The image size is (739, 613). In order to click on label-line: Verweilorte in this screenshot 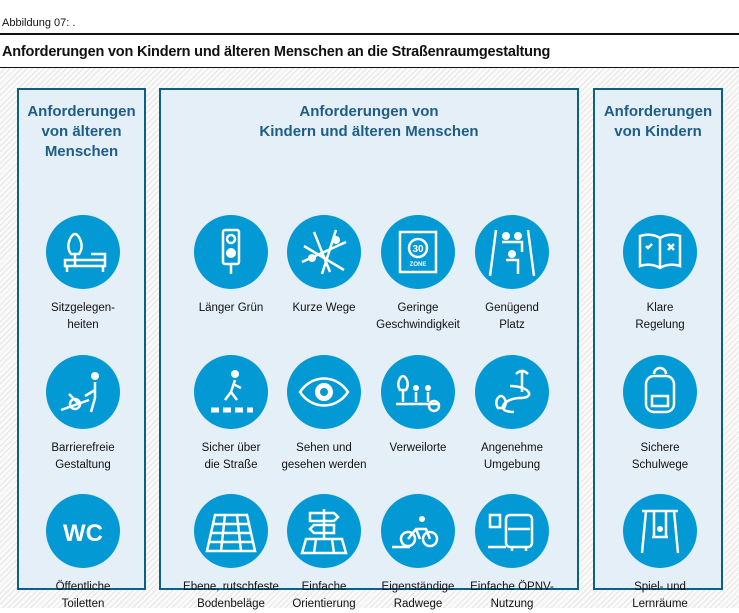, I will do `click(418, 448)`.